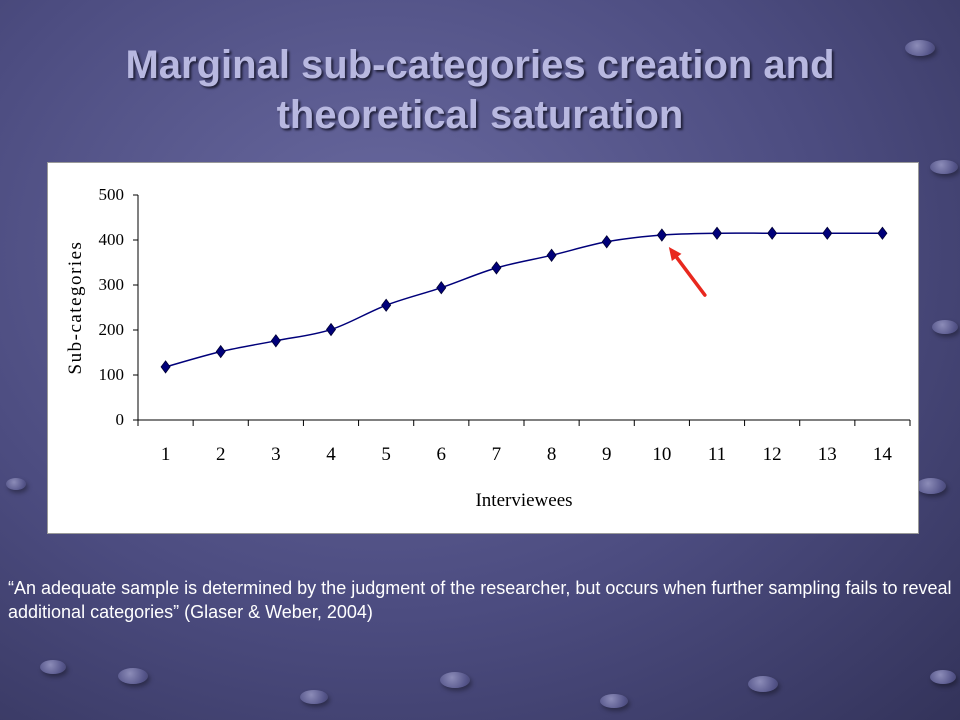 The image size is (960, 720). Describe the element at coordinates (690, 276) in the screenshot. I see `annotation-arrow-shaft` at that location.